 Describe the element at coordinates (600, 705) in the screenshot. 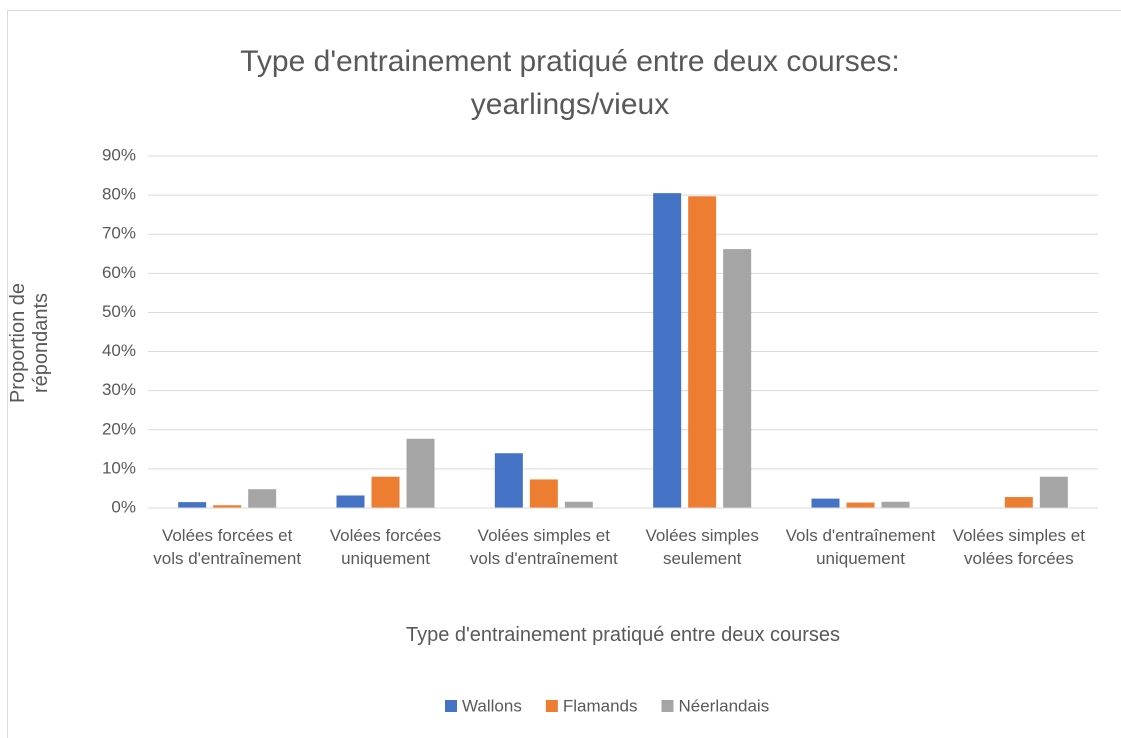

I see `legend-label: Flamands` at that location.